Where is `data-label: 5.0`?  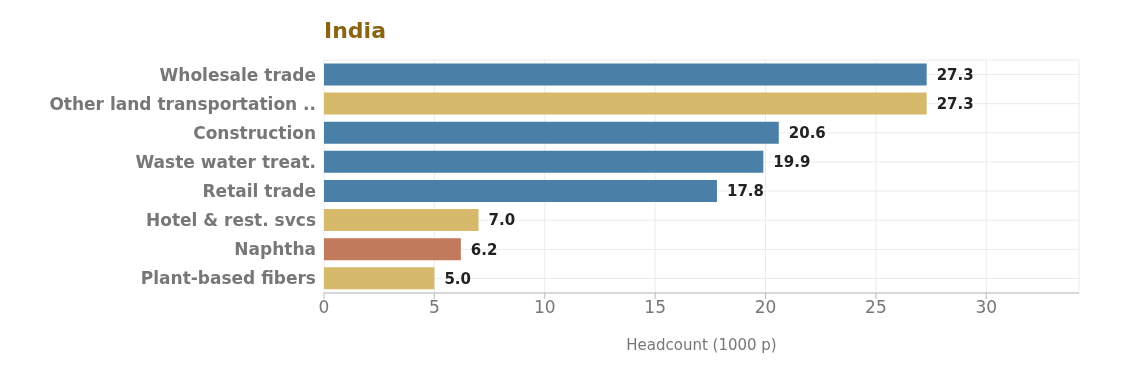 data-label: 5.0 is located at coordinates (457, 278).